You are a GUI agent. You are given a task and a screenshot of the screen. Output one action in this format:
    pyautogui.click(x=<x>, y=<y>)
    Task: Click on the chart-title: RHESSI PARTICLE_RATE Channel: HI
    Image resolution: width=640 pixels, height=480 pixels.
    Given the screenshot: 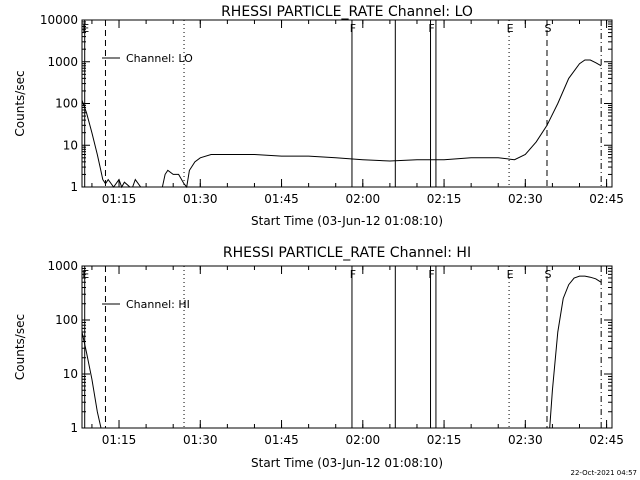 What is the action you would take?
    pyautogui.click(x=347, y=253)
    